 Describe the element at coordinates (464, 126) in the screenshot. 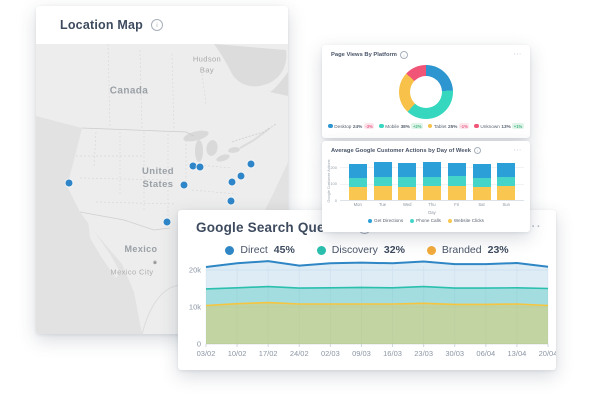

I see `change-badge: -1%` at that location.